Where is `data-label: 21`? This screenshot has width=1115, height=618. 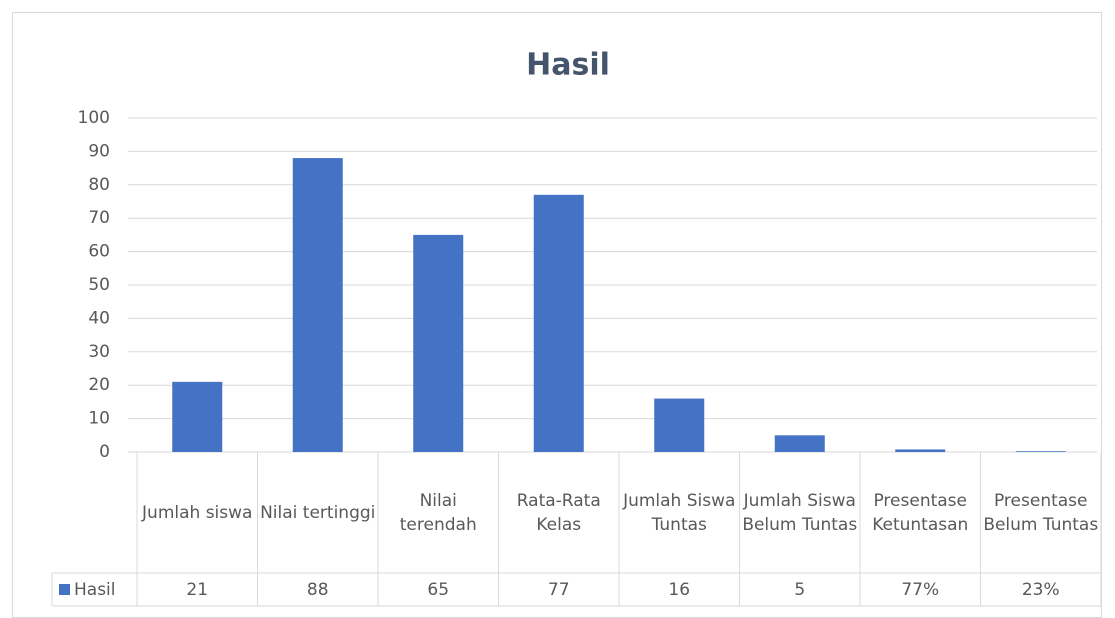
data-label: 21 is located at coordinates (197, 589).